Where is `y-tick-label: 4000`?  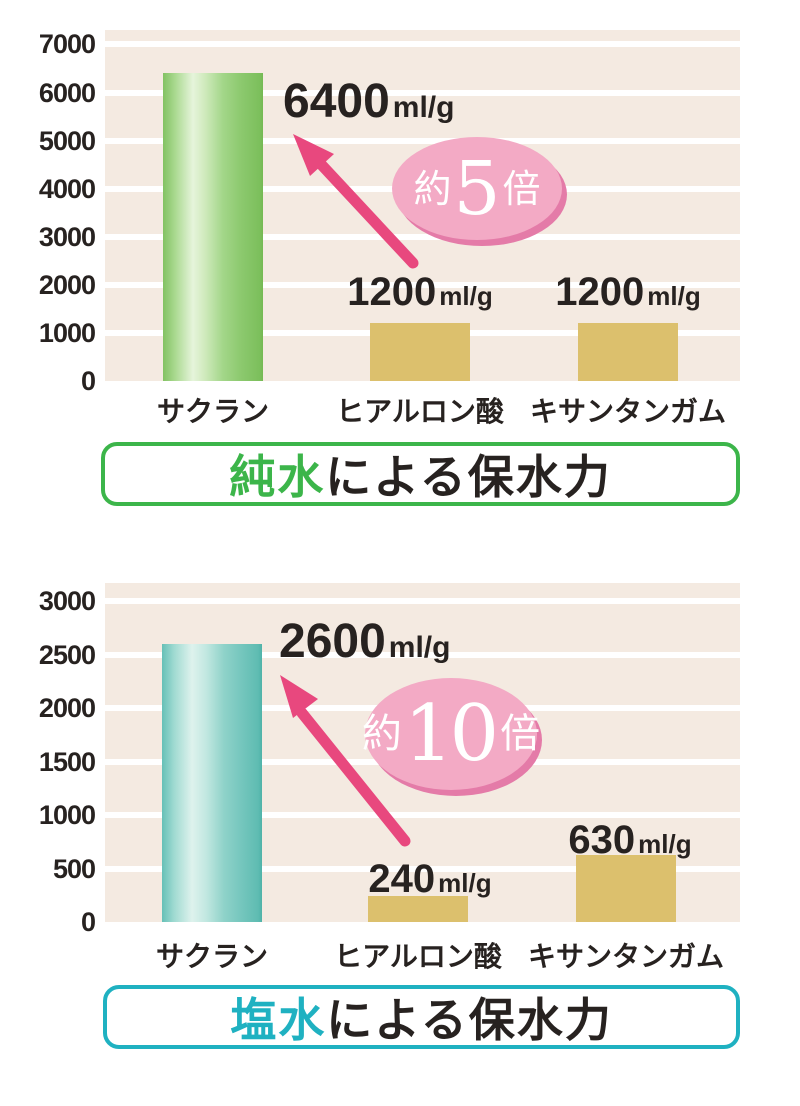
y-tick-label: 4000 is located at coordinates (67, 188).